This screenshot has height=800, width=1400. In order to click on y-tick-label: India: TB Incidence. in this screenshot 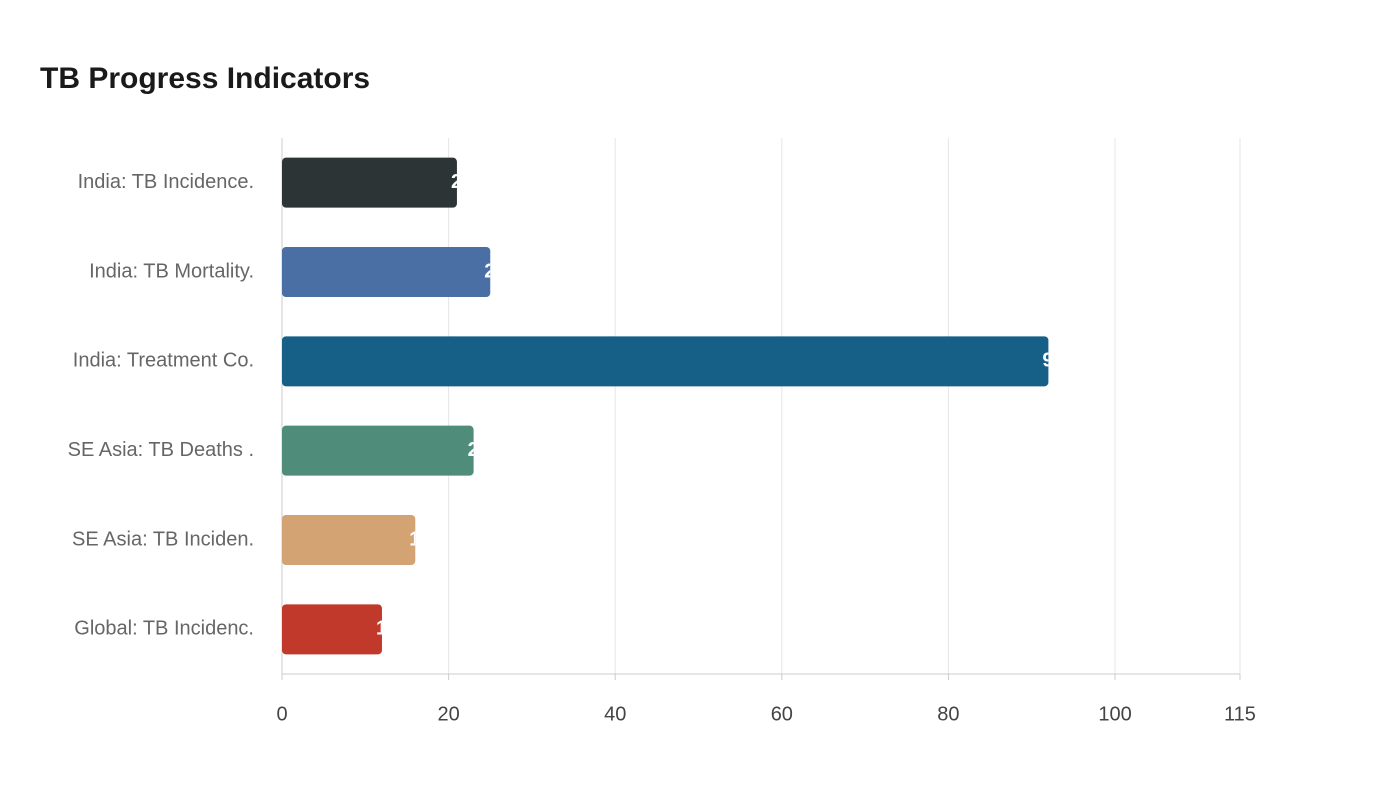, I will do `click(166, 182)`.